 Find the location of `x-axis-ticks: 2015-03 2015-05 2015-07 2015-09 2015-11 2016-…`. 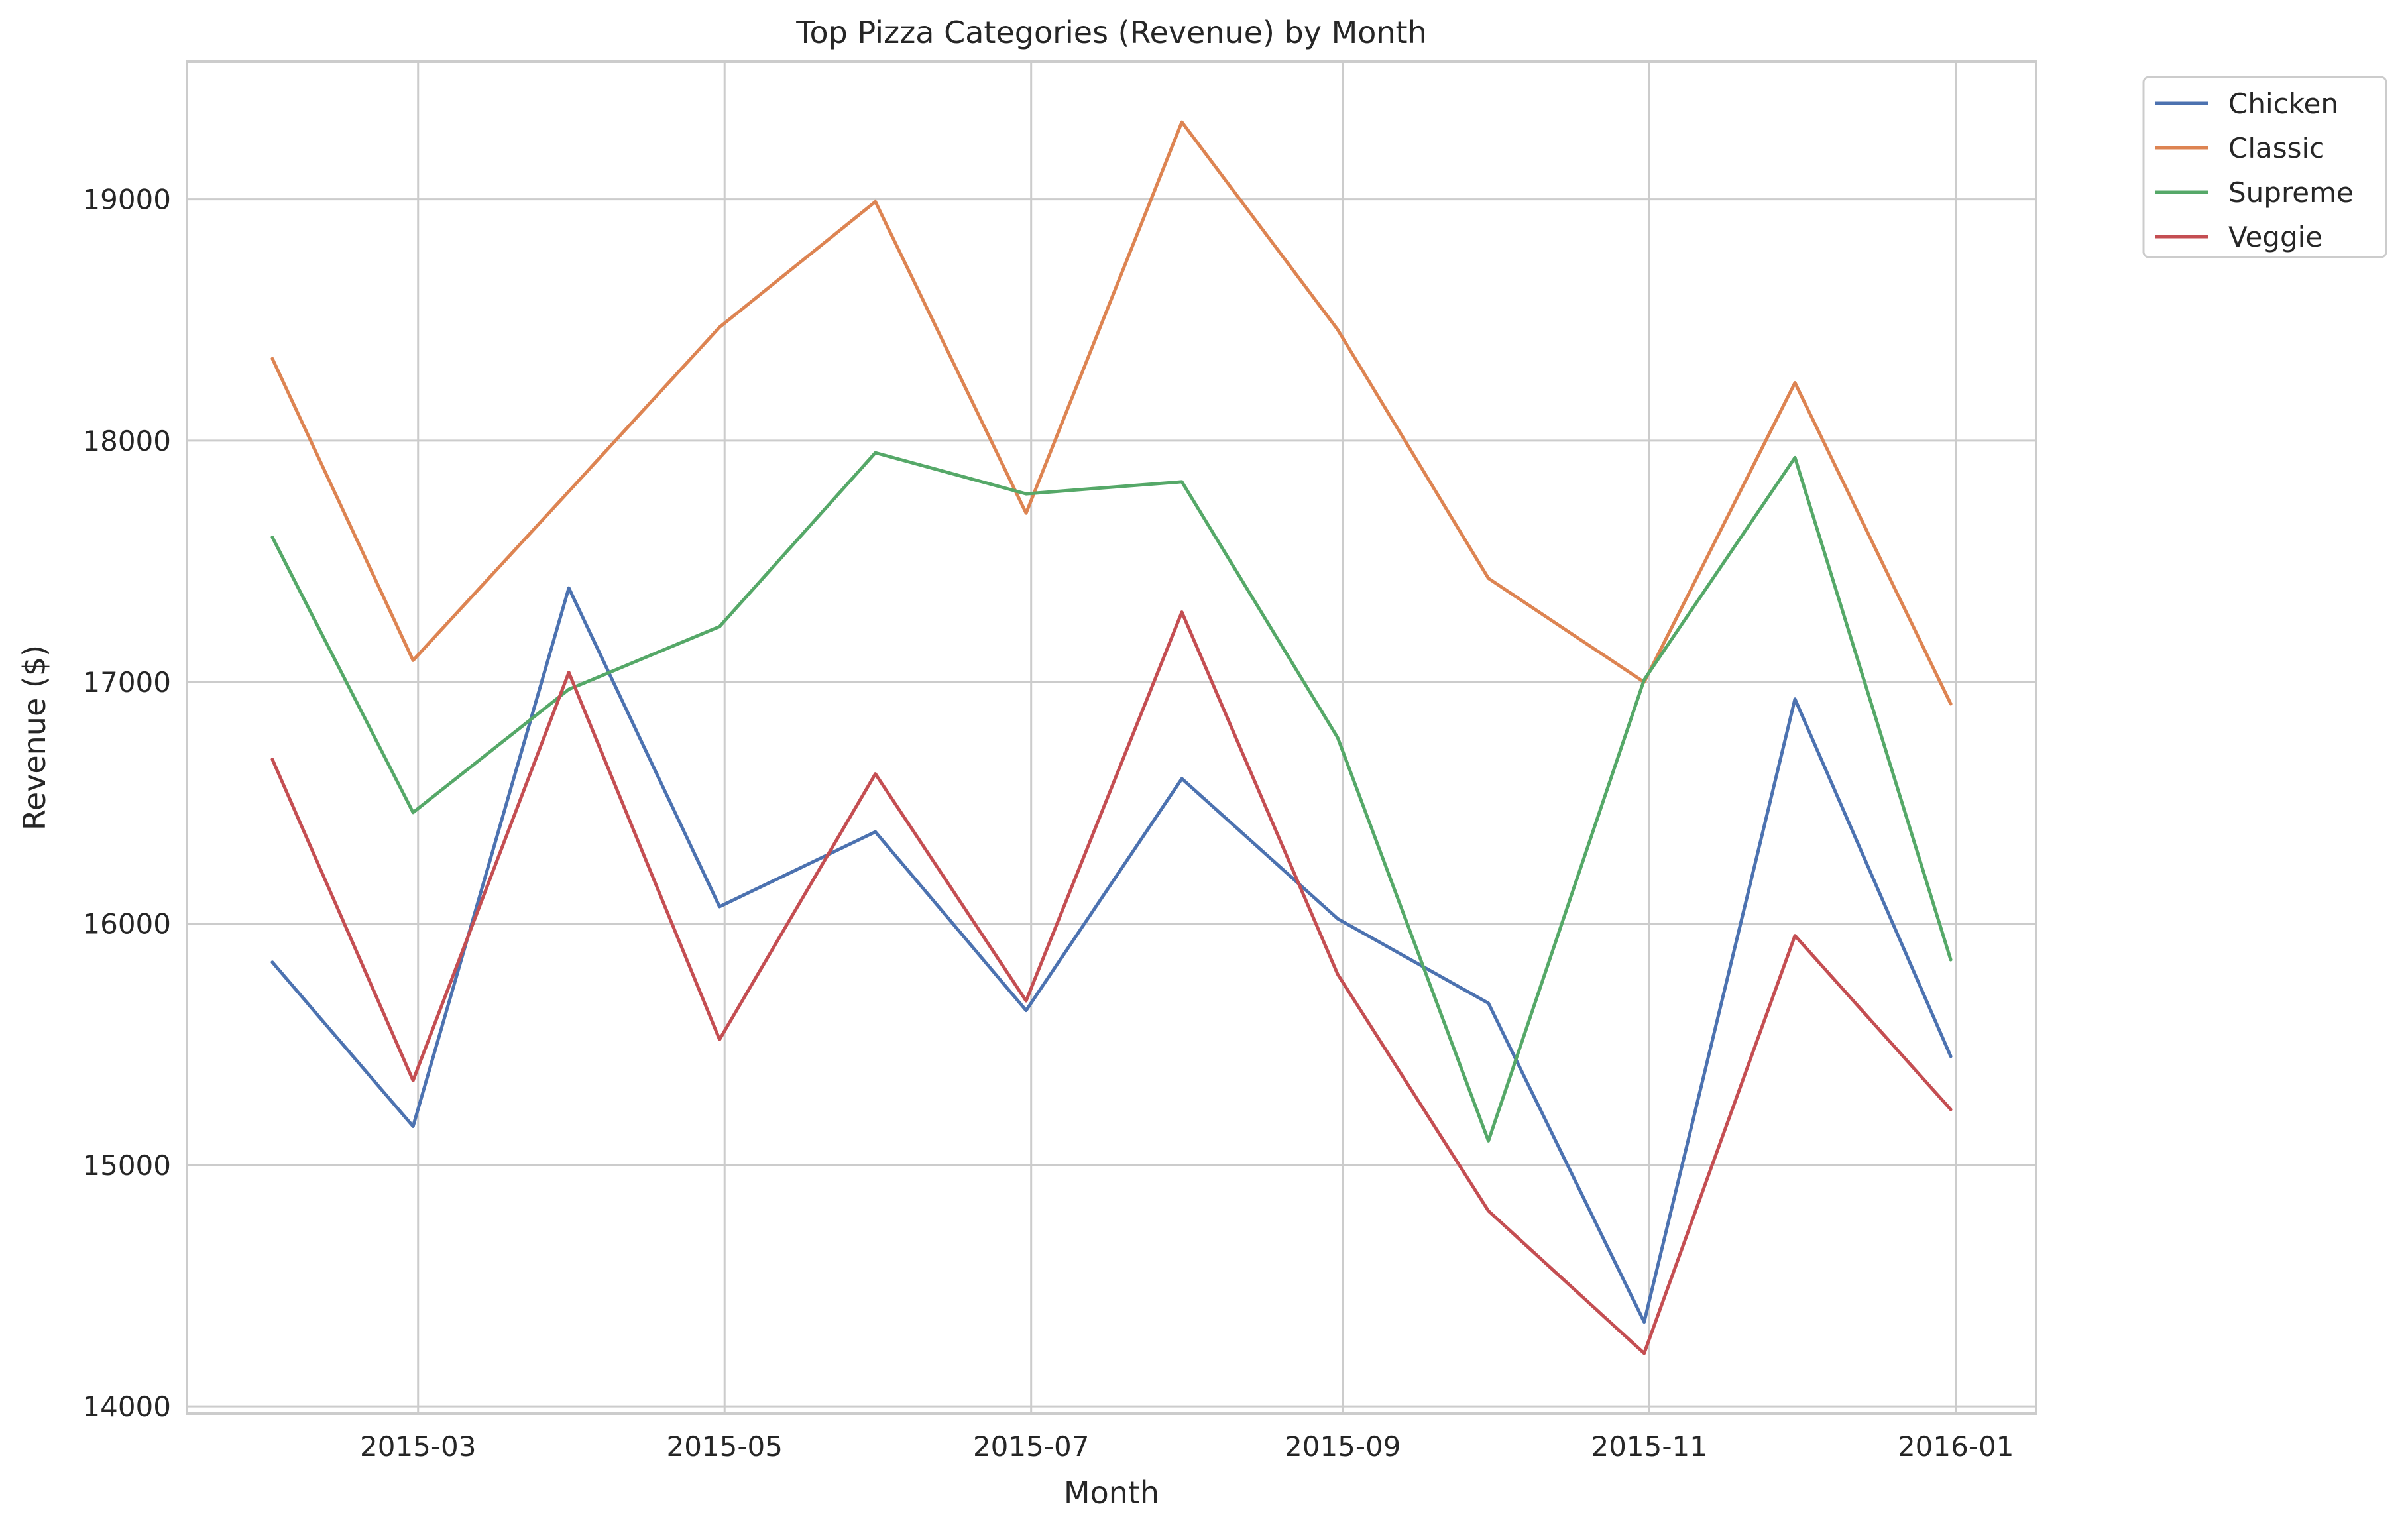

x-axis-ticks: 2015-03 2015-05 2015-07 2015-09 2015-11 2016-… is located at coordinates (1187, 1446).